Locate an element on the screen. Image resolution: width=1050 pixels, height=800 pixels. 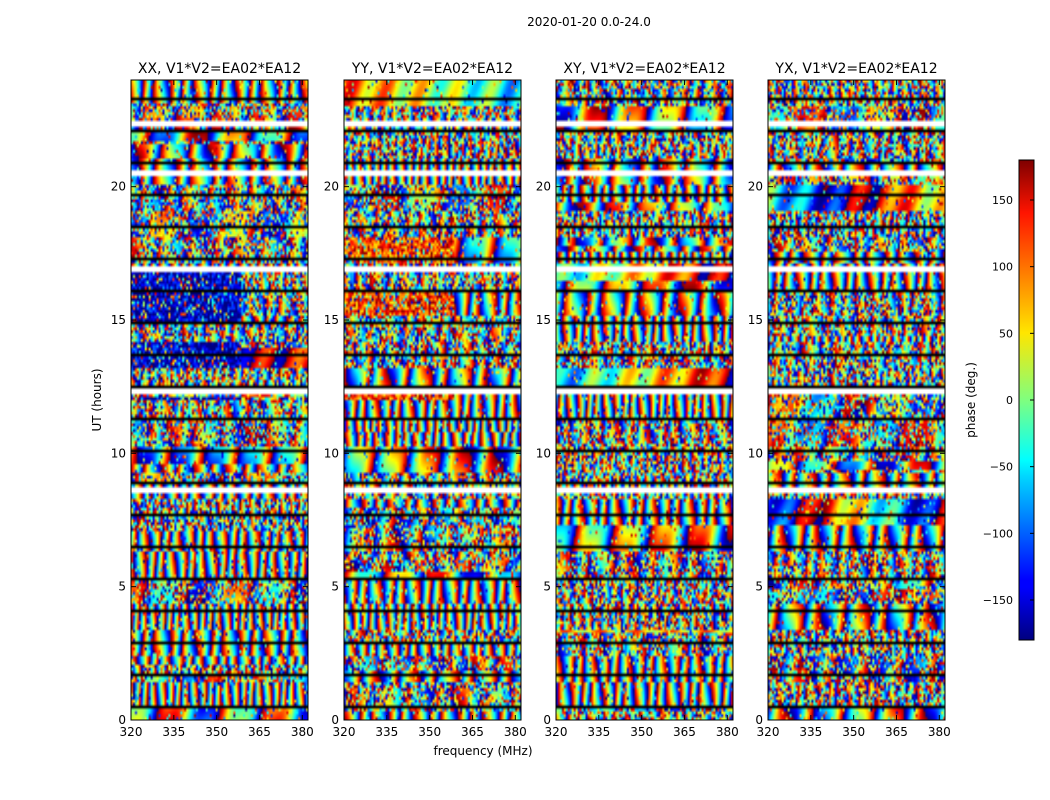
figure-suptitle: 2020-01-20 0.0-24.0 is located at coordinates (589, 22).